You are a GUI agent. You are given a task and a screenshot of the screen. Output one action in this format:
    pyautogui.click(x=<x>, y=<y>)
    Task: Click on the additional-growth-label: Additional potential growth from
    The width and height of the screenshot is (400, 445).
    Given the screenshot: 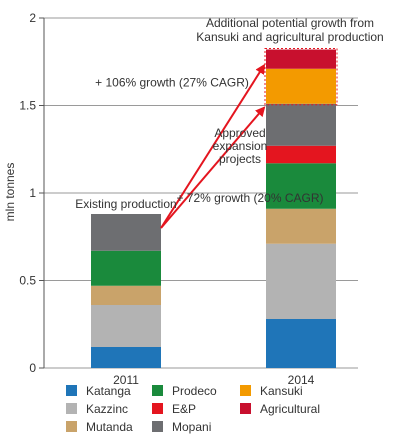 What is the action you would take?
    pyautogui.click(x=290, y=23)
    